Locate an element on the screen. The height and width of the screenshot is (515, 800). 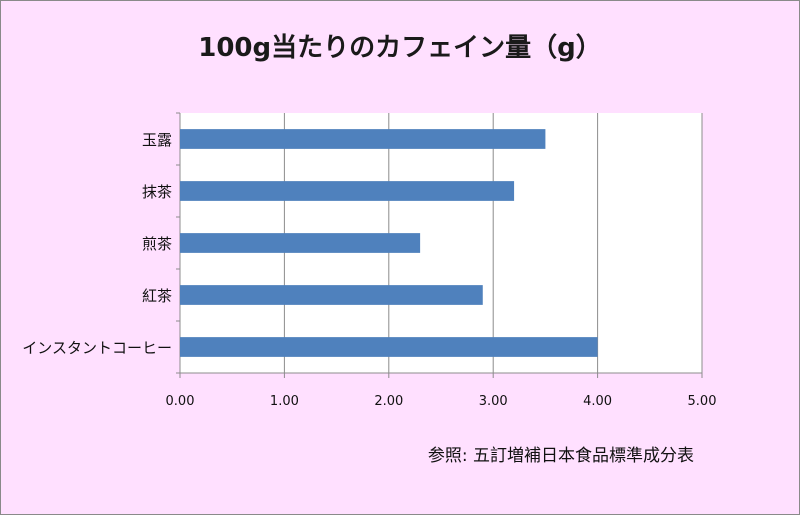
x-tick-label: 0.00 is located at coordinates (180, 401).